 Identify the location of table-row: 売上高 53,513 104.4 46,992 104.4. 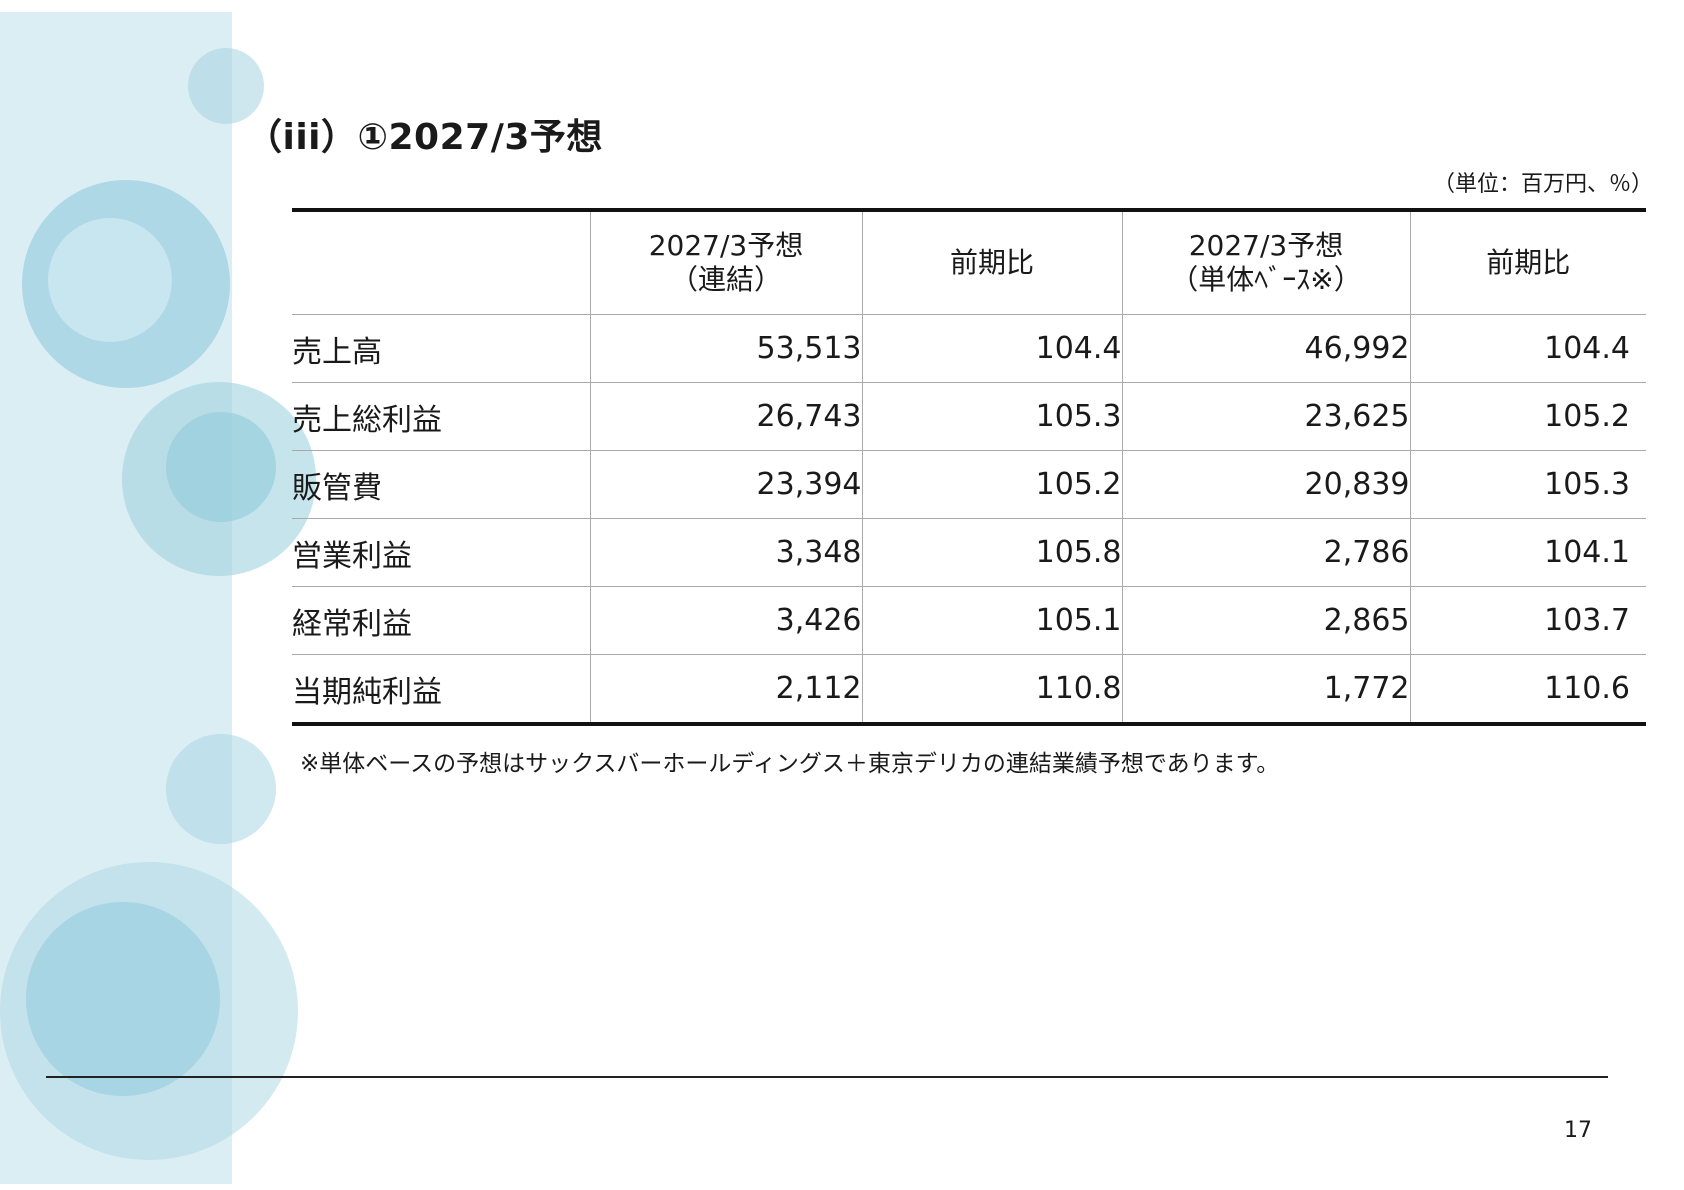
(969, 348).